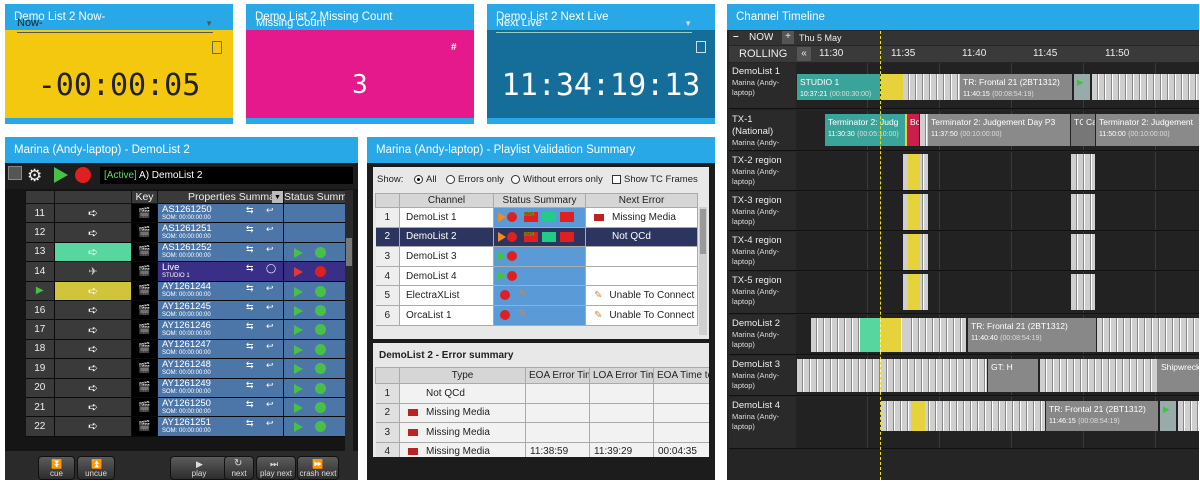 The height and width of the screenshot is (485, 1200). Describe the element at coordinates (762, 131) in the screenshot. I see `channel-row-header: TX-1 (National)Marina (Andy-laptop)` at that location.